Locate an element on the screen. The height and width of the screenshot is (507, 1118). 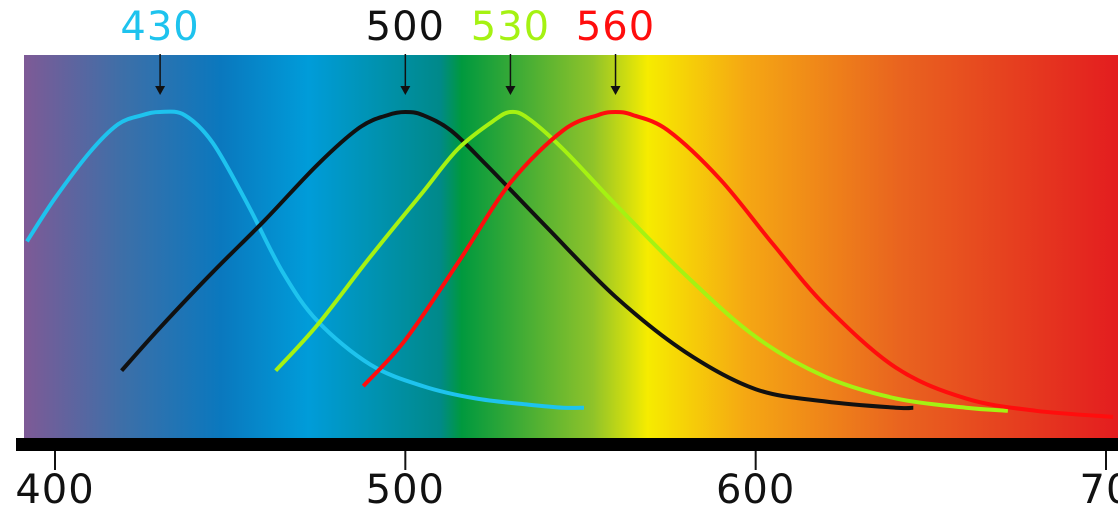
peak-markers: 430 500 530 560 is located at coordinates (387, 49).